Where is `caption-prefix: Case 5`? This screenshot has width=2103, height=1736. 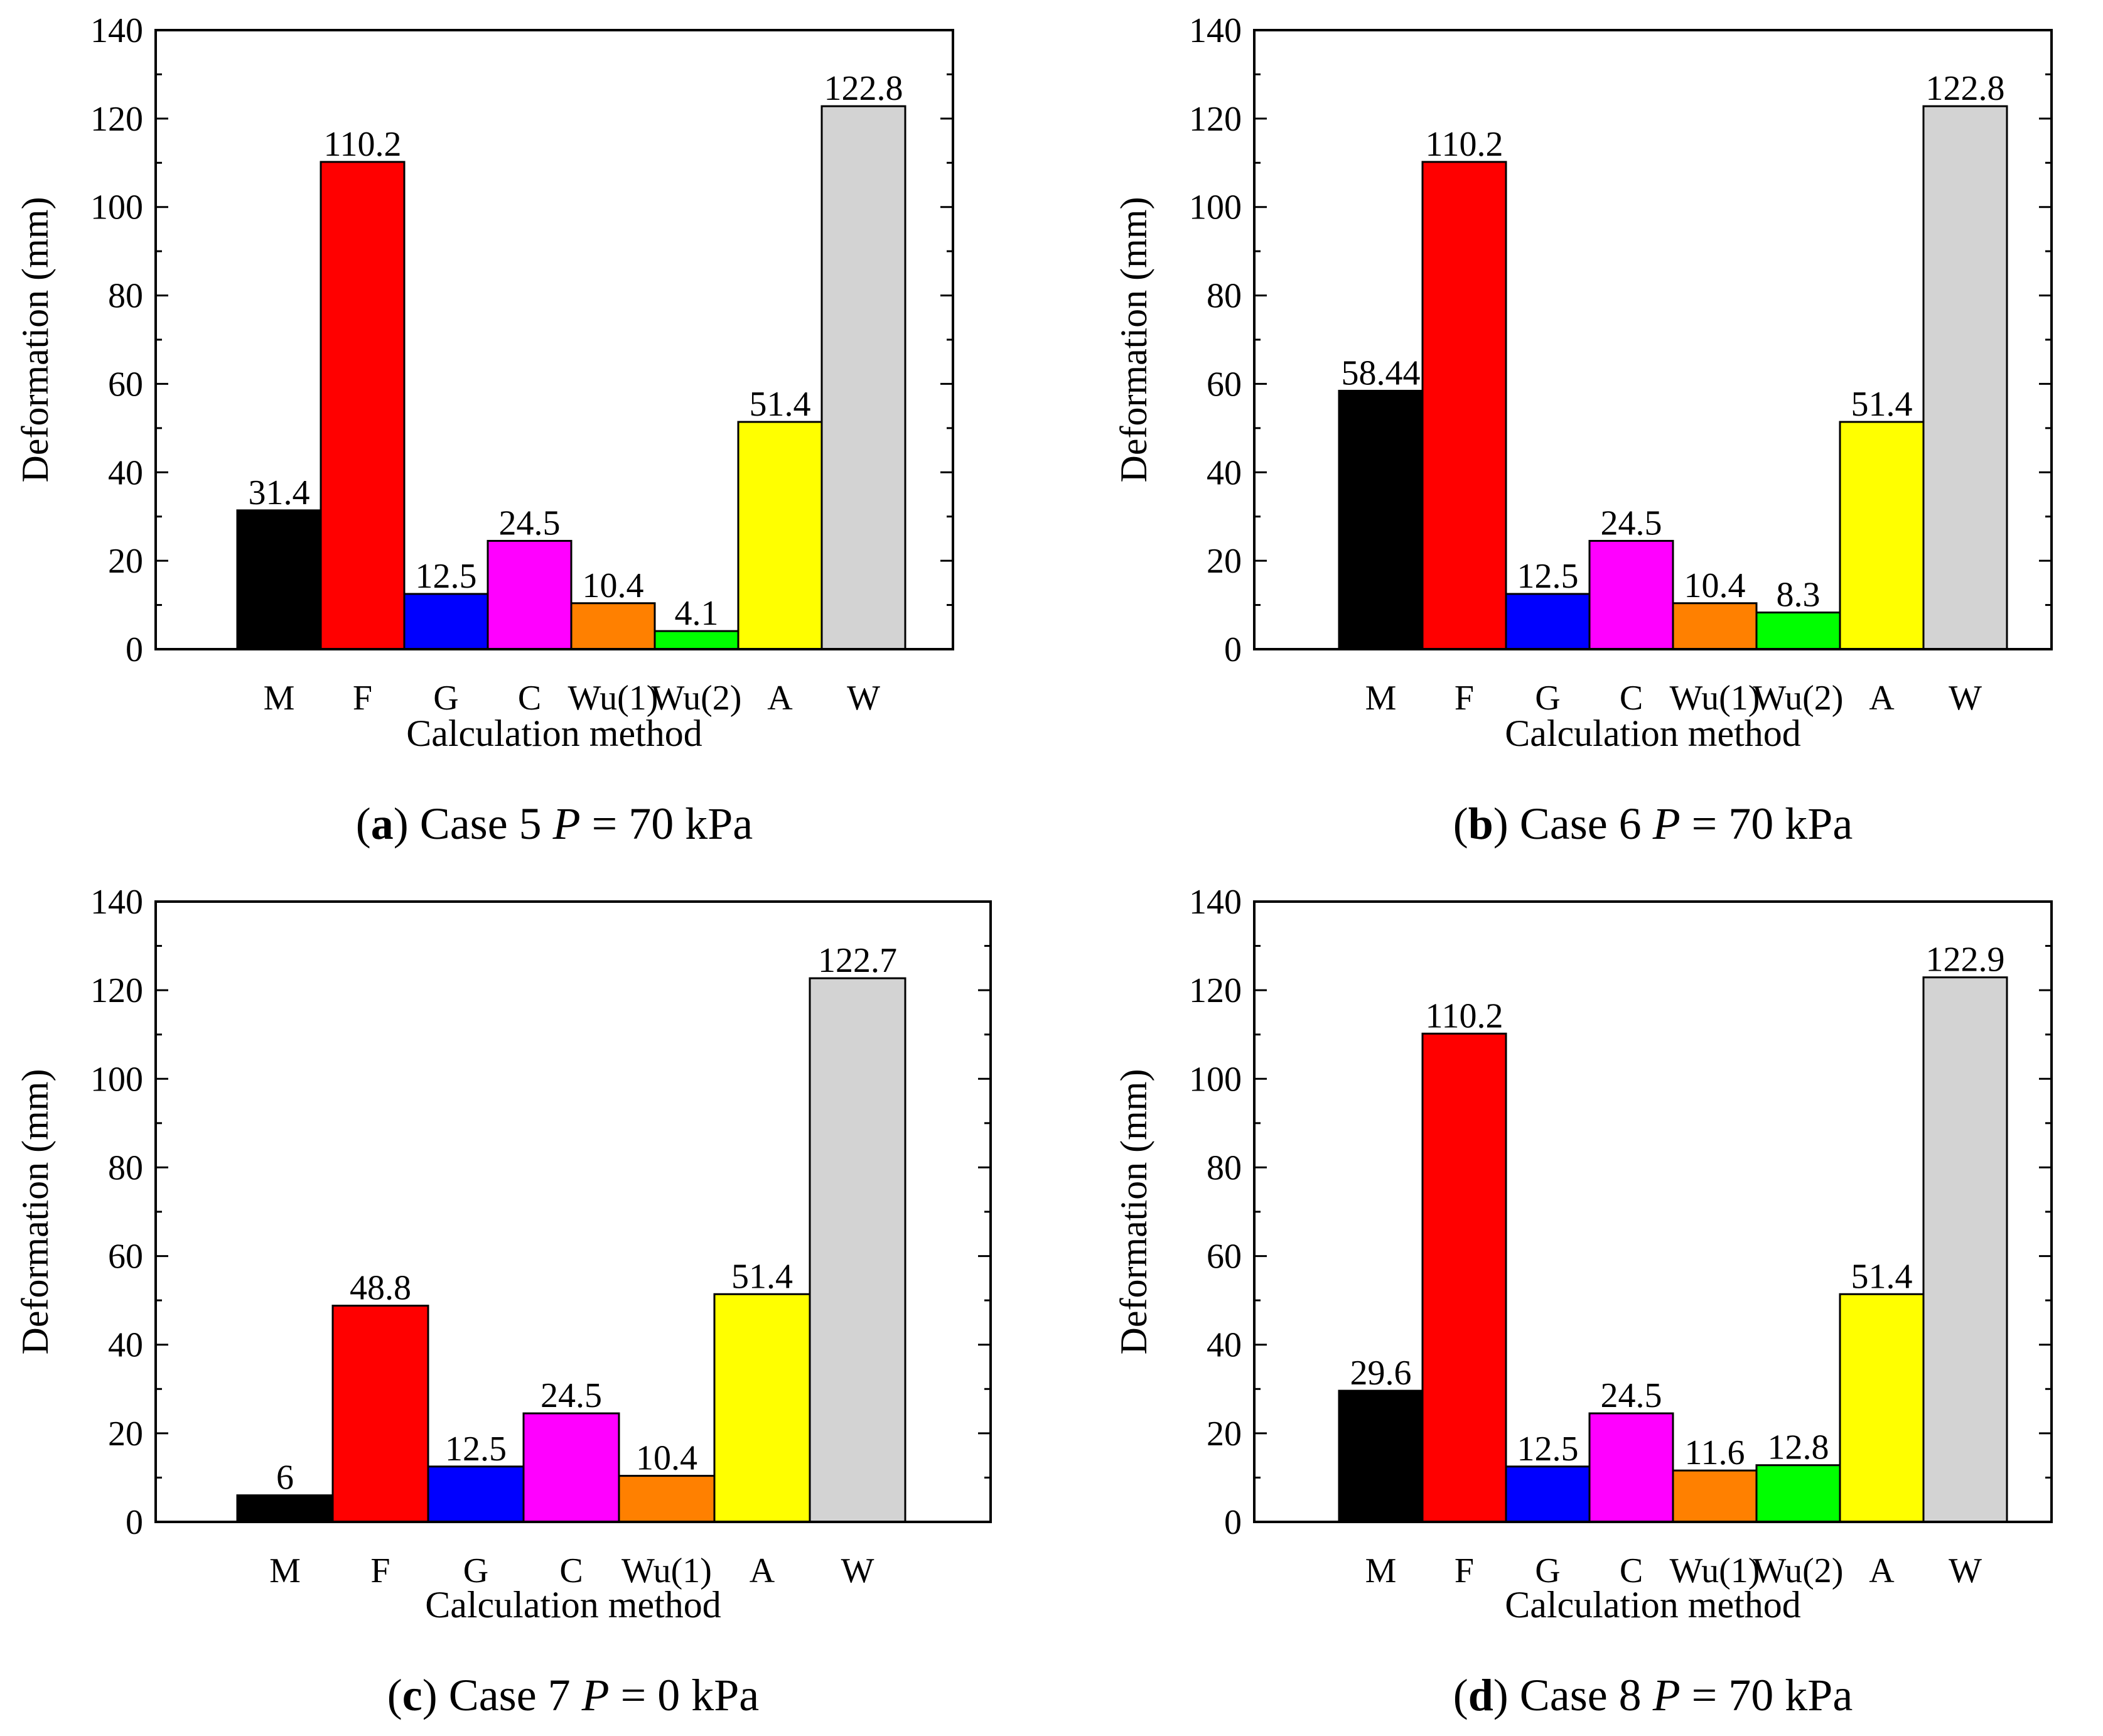
caption-prefix: Case 5 is located at coordinates (481, 824).